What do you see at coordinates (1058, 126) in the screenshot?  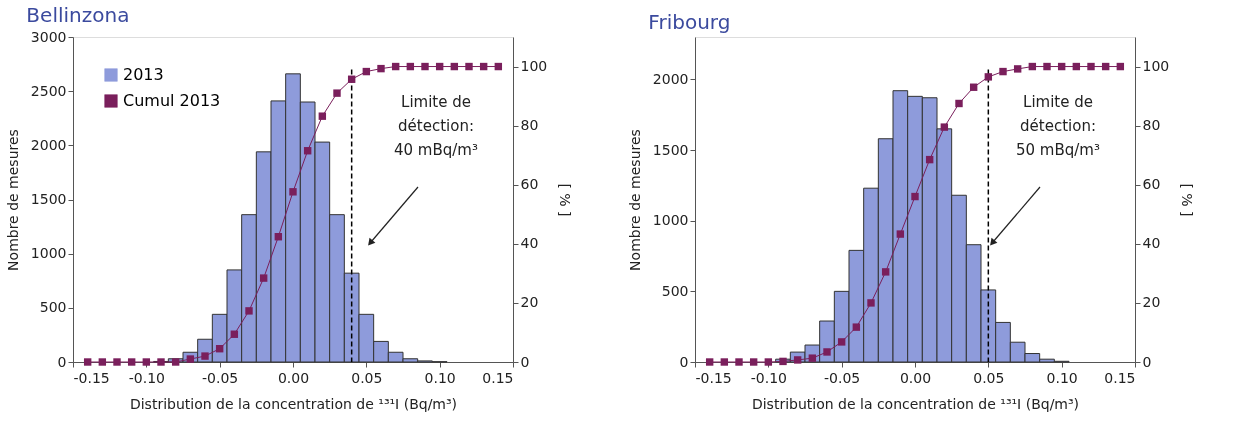 I see `annotation: Limite de détection: 50 mBq/m³` at bounding box center [1058, 126].